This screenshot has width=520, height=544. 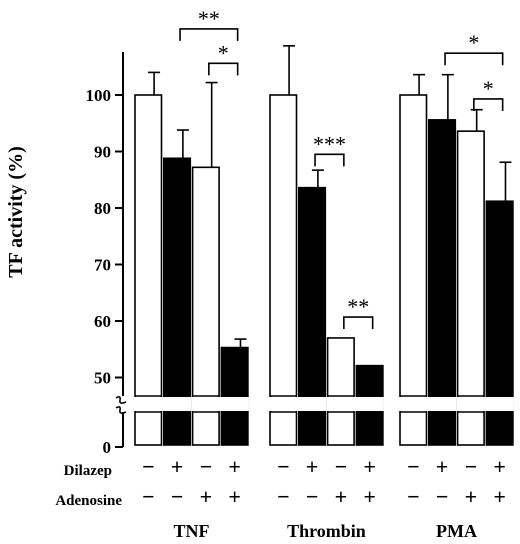 I want to click on y-tick-label: 60, so click(x=102, y=321).